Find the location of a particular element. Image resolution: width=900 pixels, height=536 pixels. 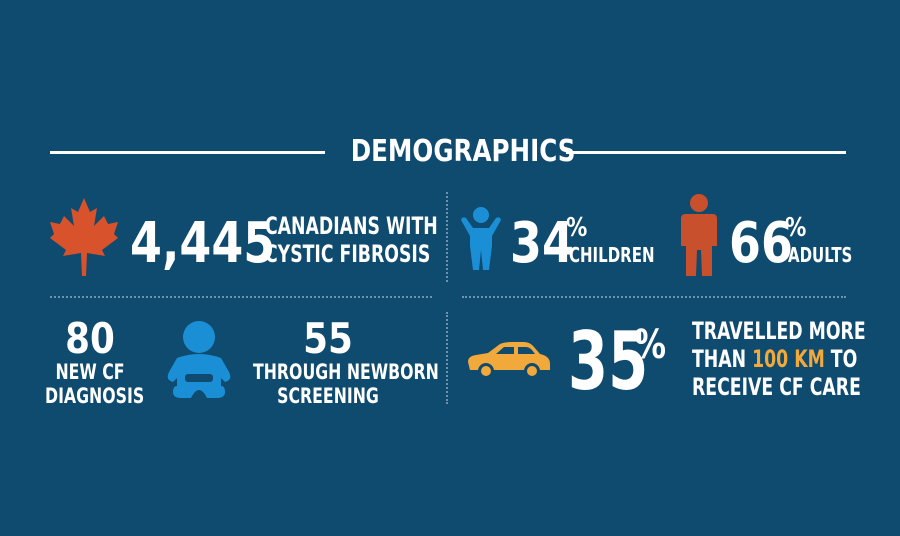

travel-label-line2-pre: THAN is located at coordinates (722, 359).